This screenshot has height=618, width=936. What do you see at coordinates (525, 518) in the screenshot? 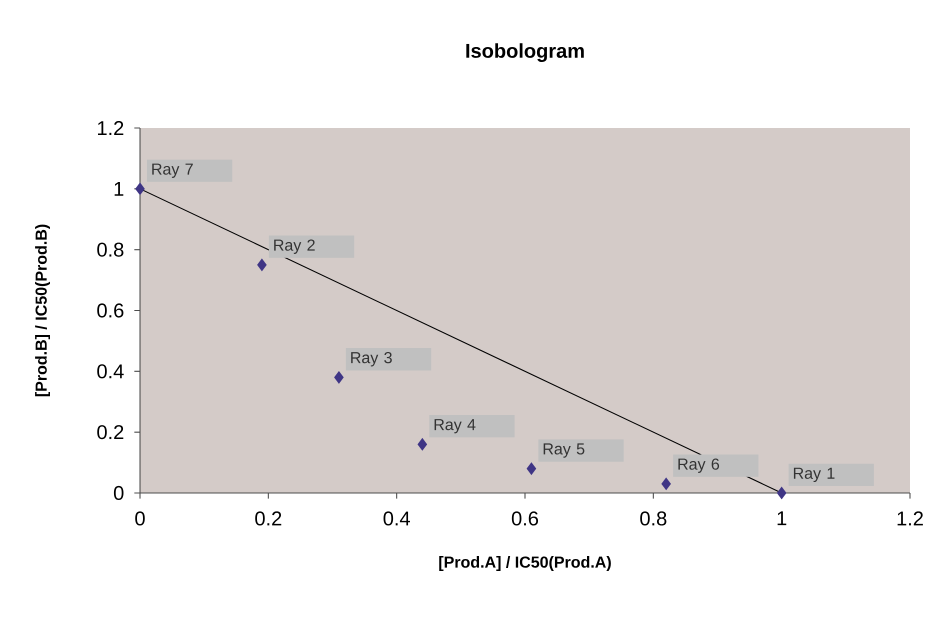
I see `x-tick-label: 0.6` at bounding box center [525, 518].